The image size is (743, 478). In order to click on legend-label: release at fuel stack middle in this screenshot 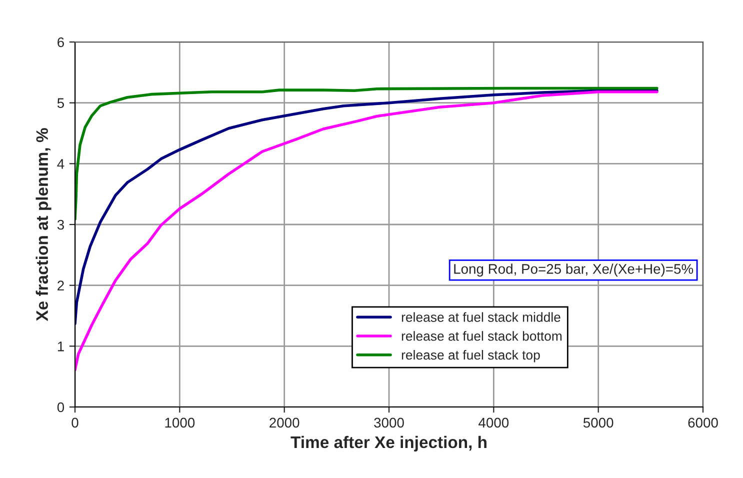, I will do `click(481, 317)`.